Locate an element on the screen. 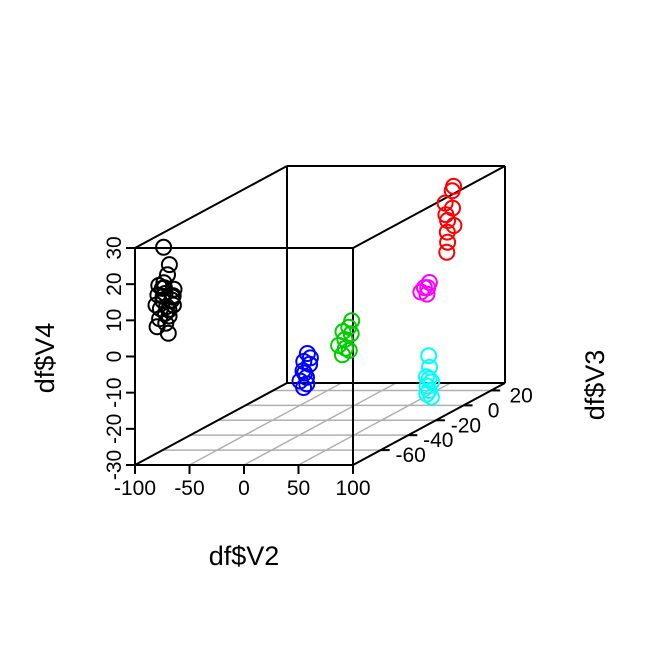 The width and height of the screenshot is (672, 672). y-tick-label: -20 is located at coordinates (466, 425).